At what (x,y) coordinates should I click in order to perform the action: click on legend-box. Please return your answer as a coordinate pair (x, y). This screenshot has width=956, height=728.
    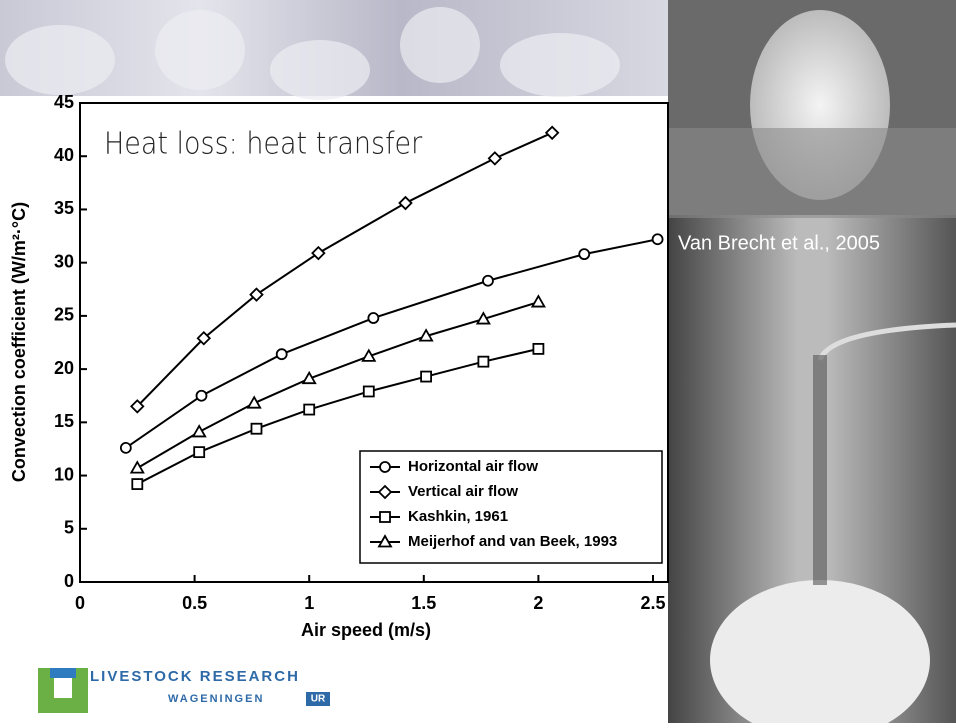
    Looking at the image, I should click on (511, 507).